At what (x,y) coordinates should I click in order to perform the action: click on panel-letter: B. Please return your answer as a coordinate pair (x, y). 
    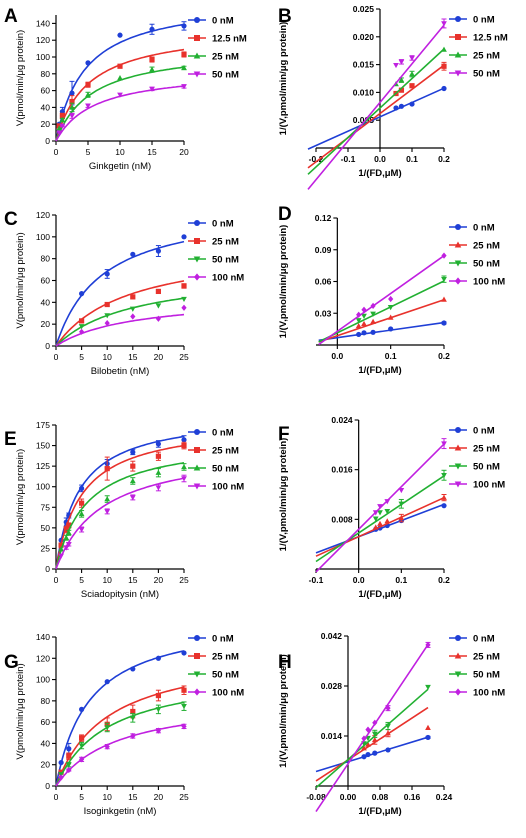
    Looking at the image, I should click on (285, 16).